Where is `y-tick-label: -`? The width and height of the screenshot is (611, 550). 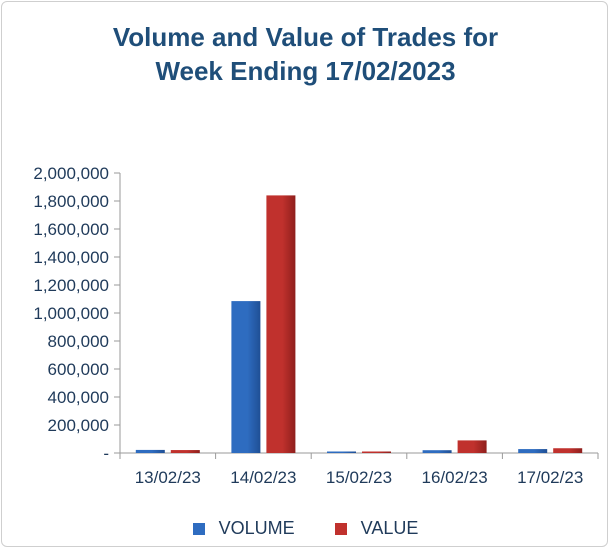 y-tick-label: - is located at coordinates (106, 453).